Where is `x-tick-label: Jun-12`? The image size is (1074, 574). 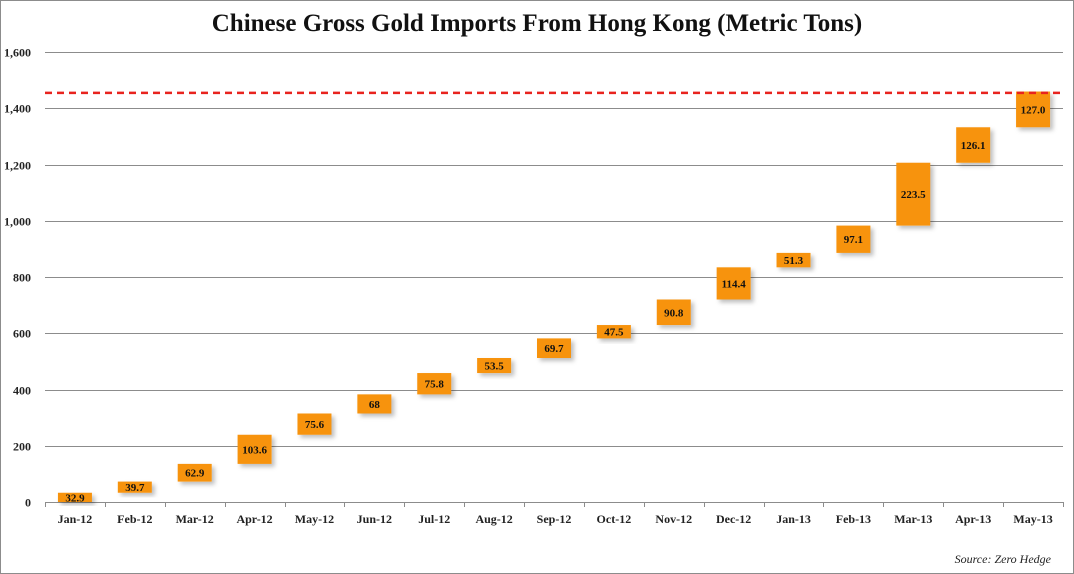 x-tick-label: Jun-12 is located at coordinates (374, 519).